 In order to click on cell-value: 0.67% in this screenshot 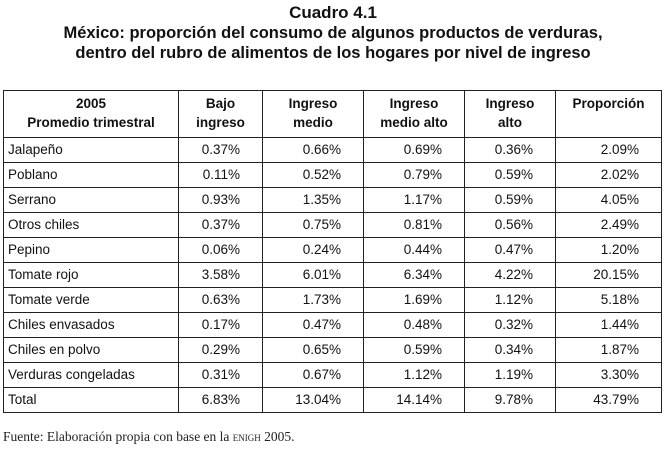, I will do `click(313, 375)`.